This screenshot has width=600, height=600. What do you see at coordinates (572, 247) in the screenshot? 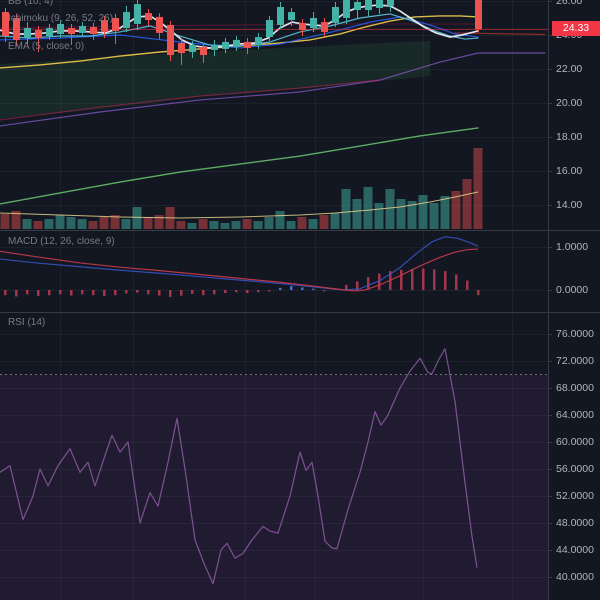
I see `axis-tick-label: 1.0000` at bounding box center [572, 247].